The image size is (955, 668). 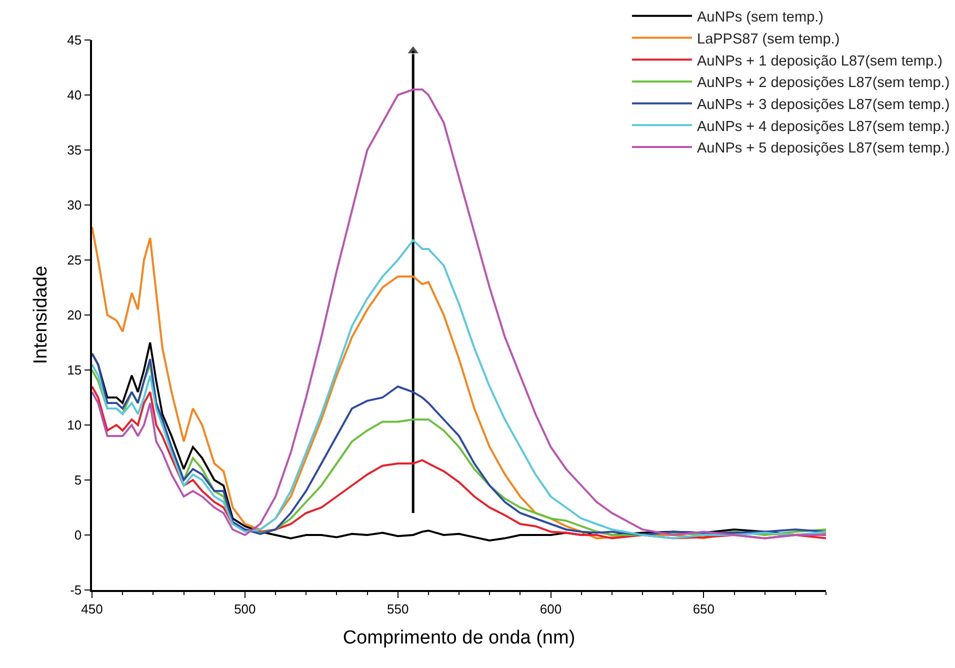 What do you see at coordinates (703, 608) in the screenshot?
I see `x-tick-label: 650` at bounding box center [703, 608].